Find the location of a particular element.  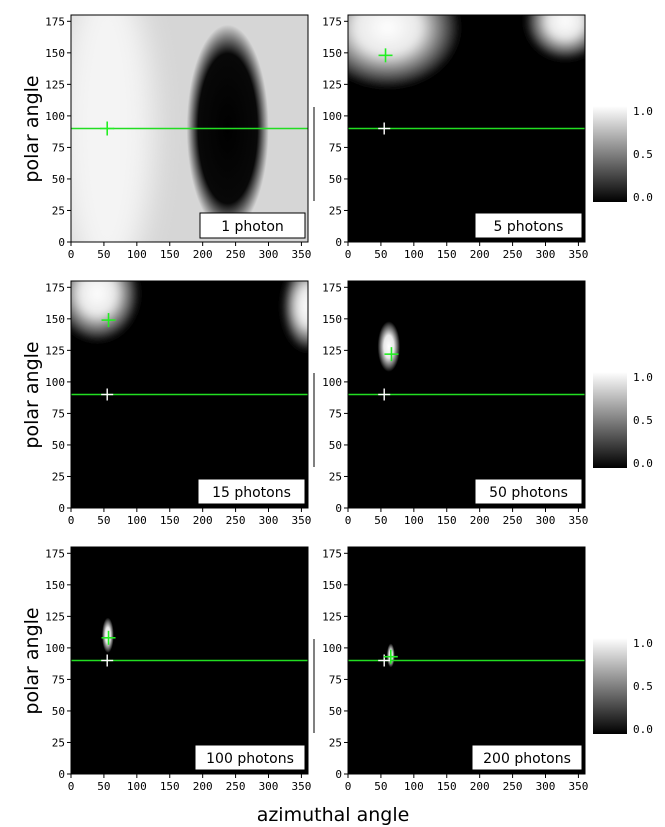

x-axis-title: azimuthal angle is located at coordinates (333, 815).